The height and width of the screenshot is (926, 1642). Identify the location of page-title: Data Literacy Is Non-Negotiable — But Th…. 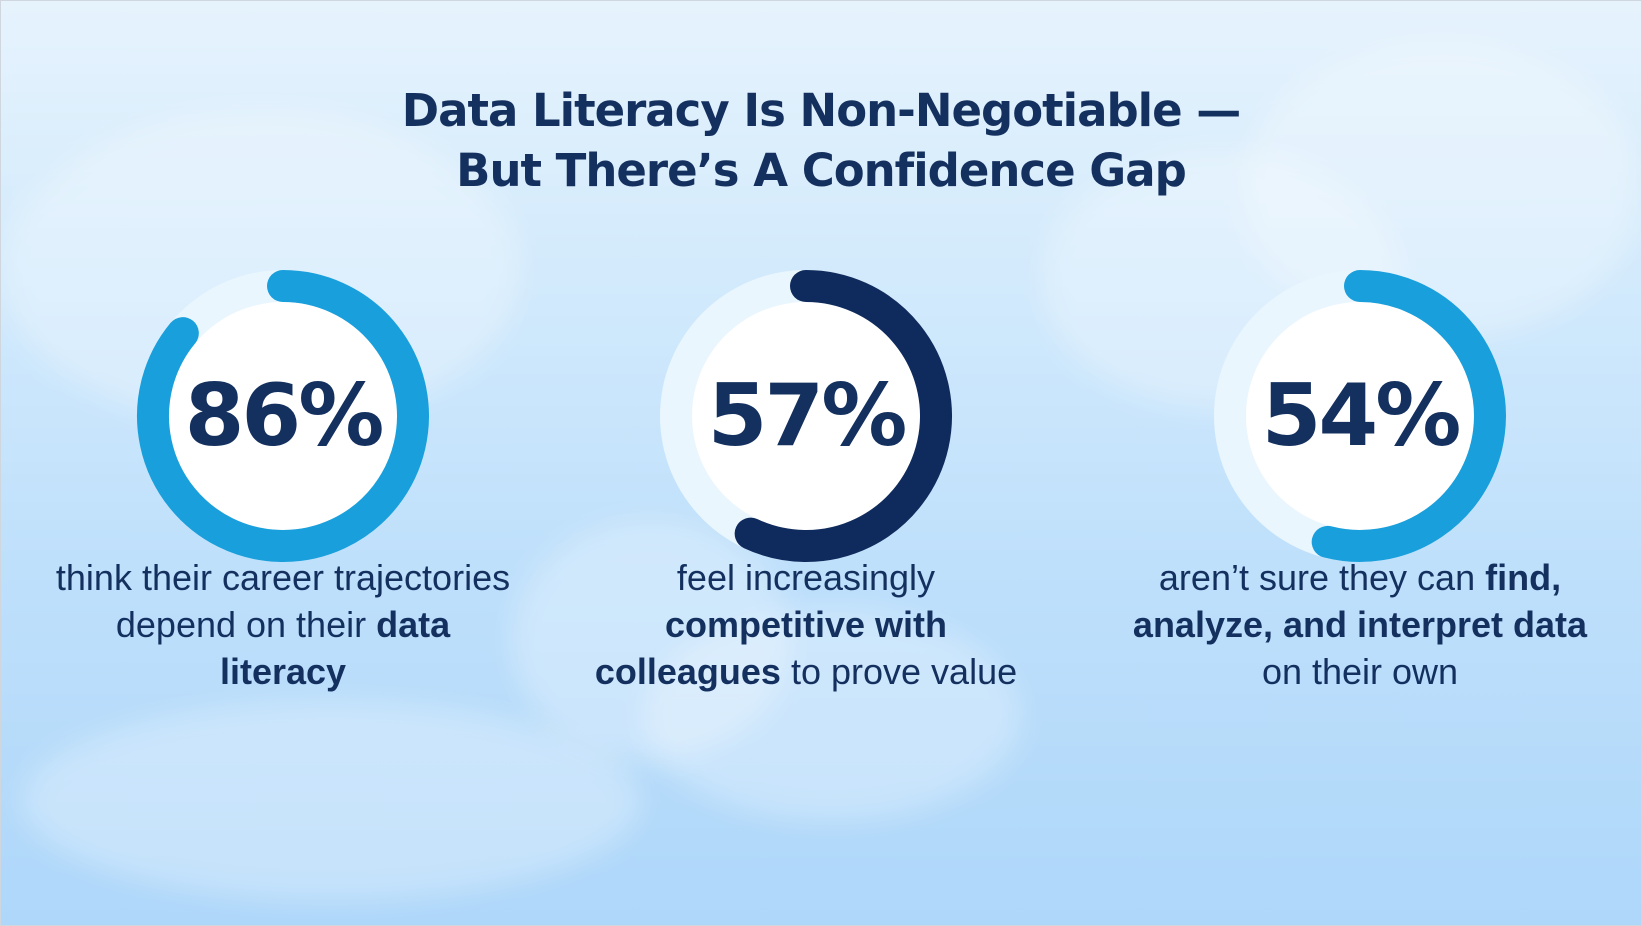
(821, 141).